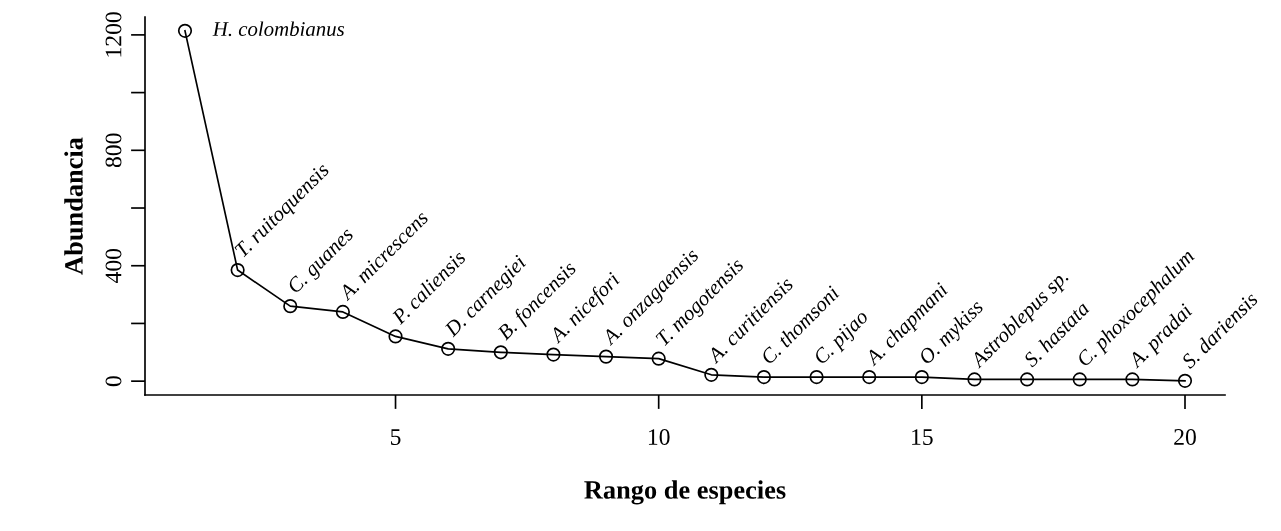 The image size is (1281, 531). I want to click on y-tick-label: 400, so click(113, 265).